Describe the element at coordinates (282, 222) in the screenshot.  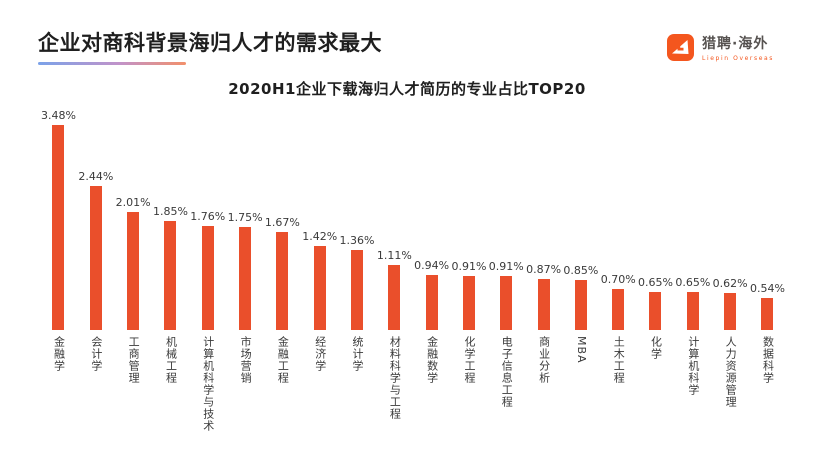
I see `value-label: 1.67%` at that location.